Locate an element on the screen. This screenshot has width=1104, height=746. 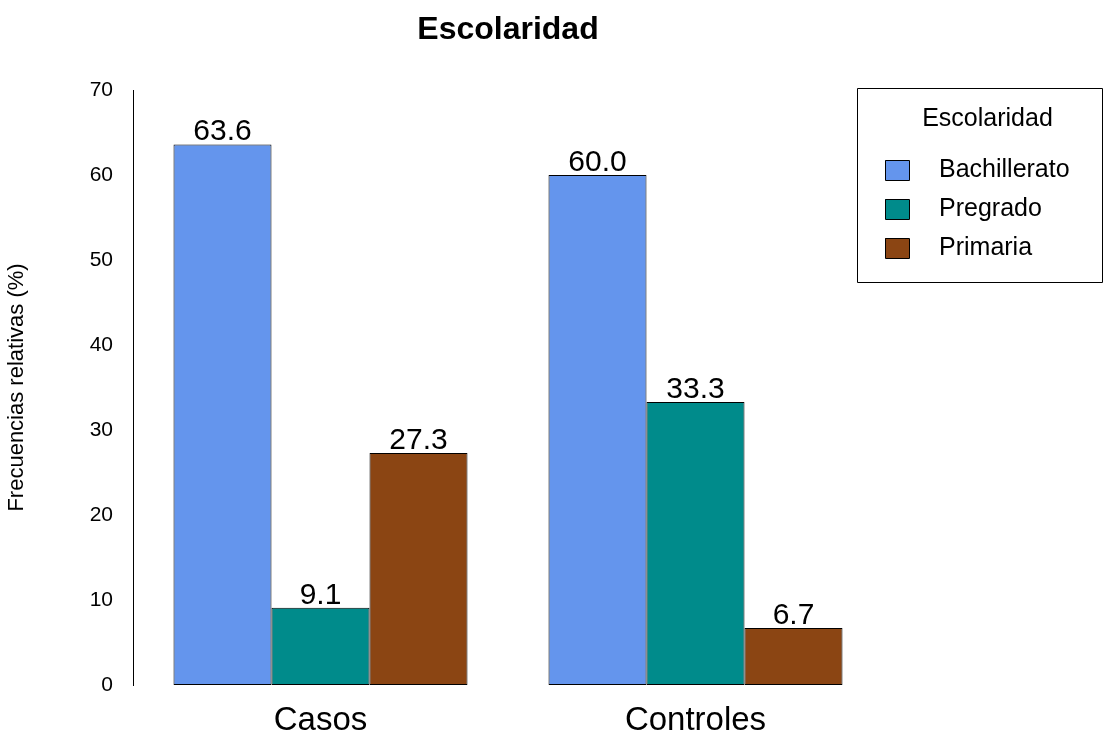
y-tick-label: 30 is located at coordinates (101, 428).